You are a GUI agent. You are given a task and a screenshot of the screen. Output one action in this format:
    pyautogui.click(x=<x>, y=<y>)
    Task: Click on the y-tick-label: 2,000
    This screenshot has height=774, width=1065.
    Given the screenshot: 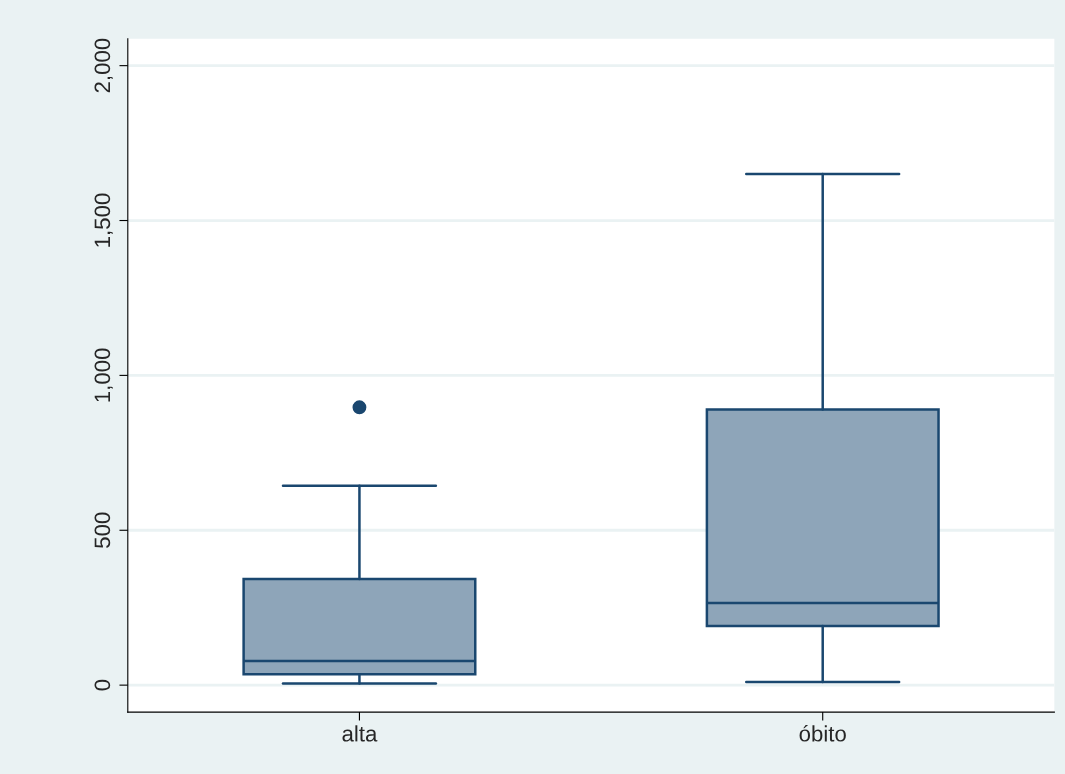 What is the action you would take?
    pyautogui.click(x=103, y=65)
    